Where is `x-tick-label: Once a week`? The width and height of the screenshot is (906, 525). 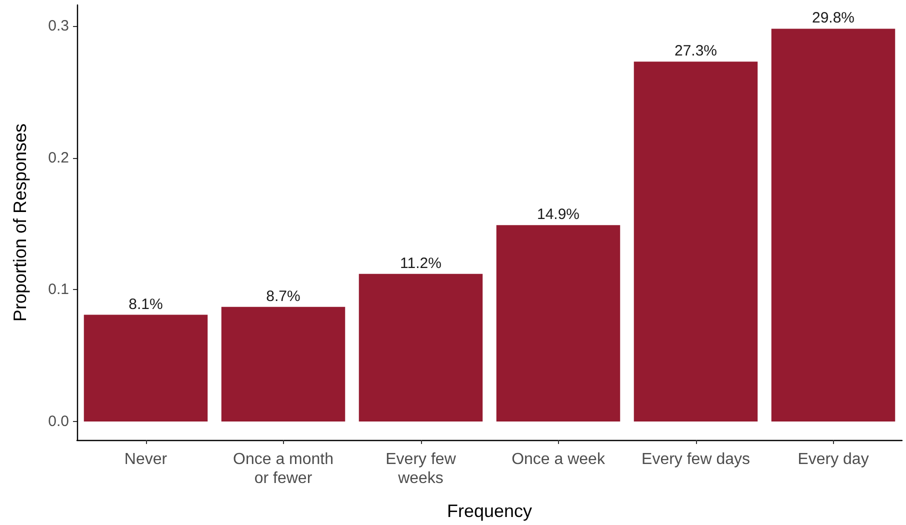 x-tick-label: Once a week is located at coordinates (559, 459).